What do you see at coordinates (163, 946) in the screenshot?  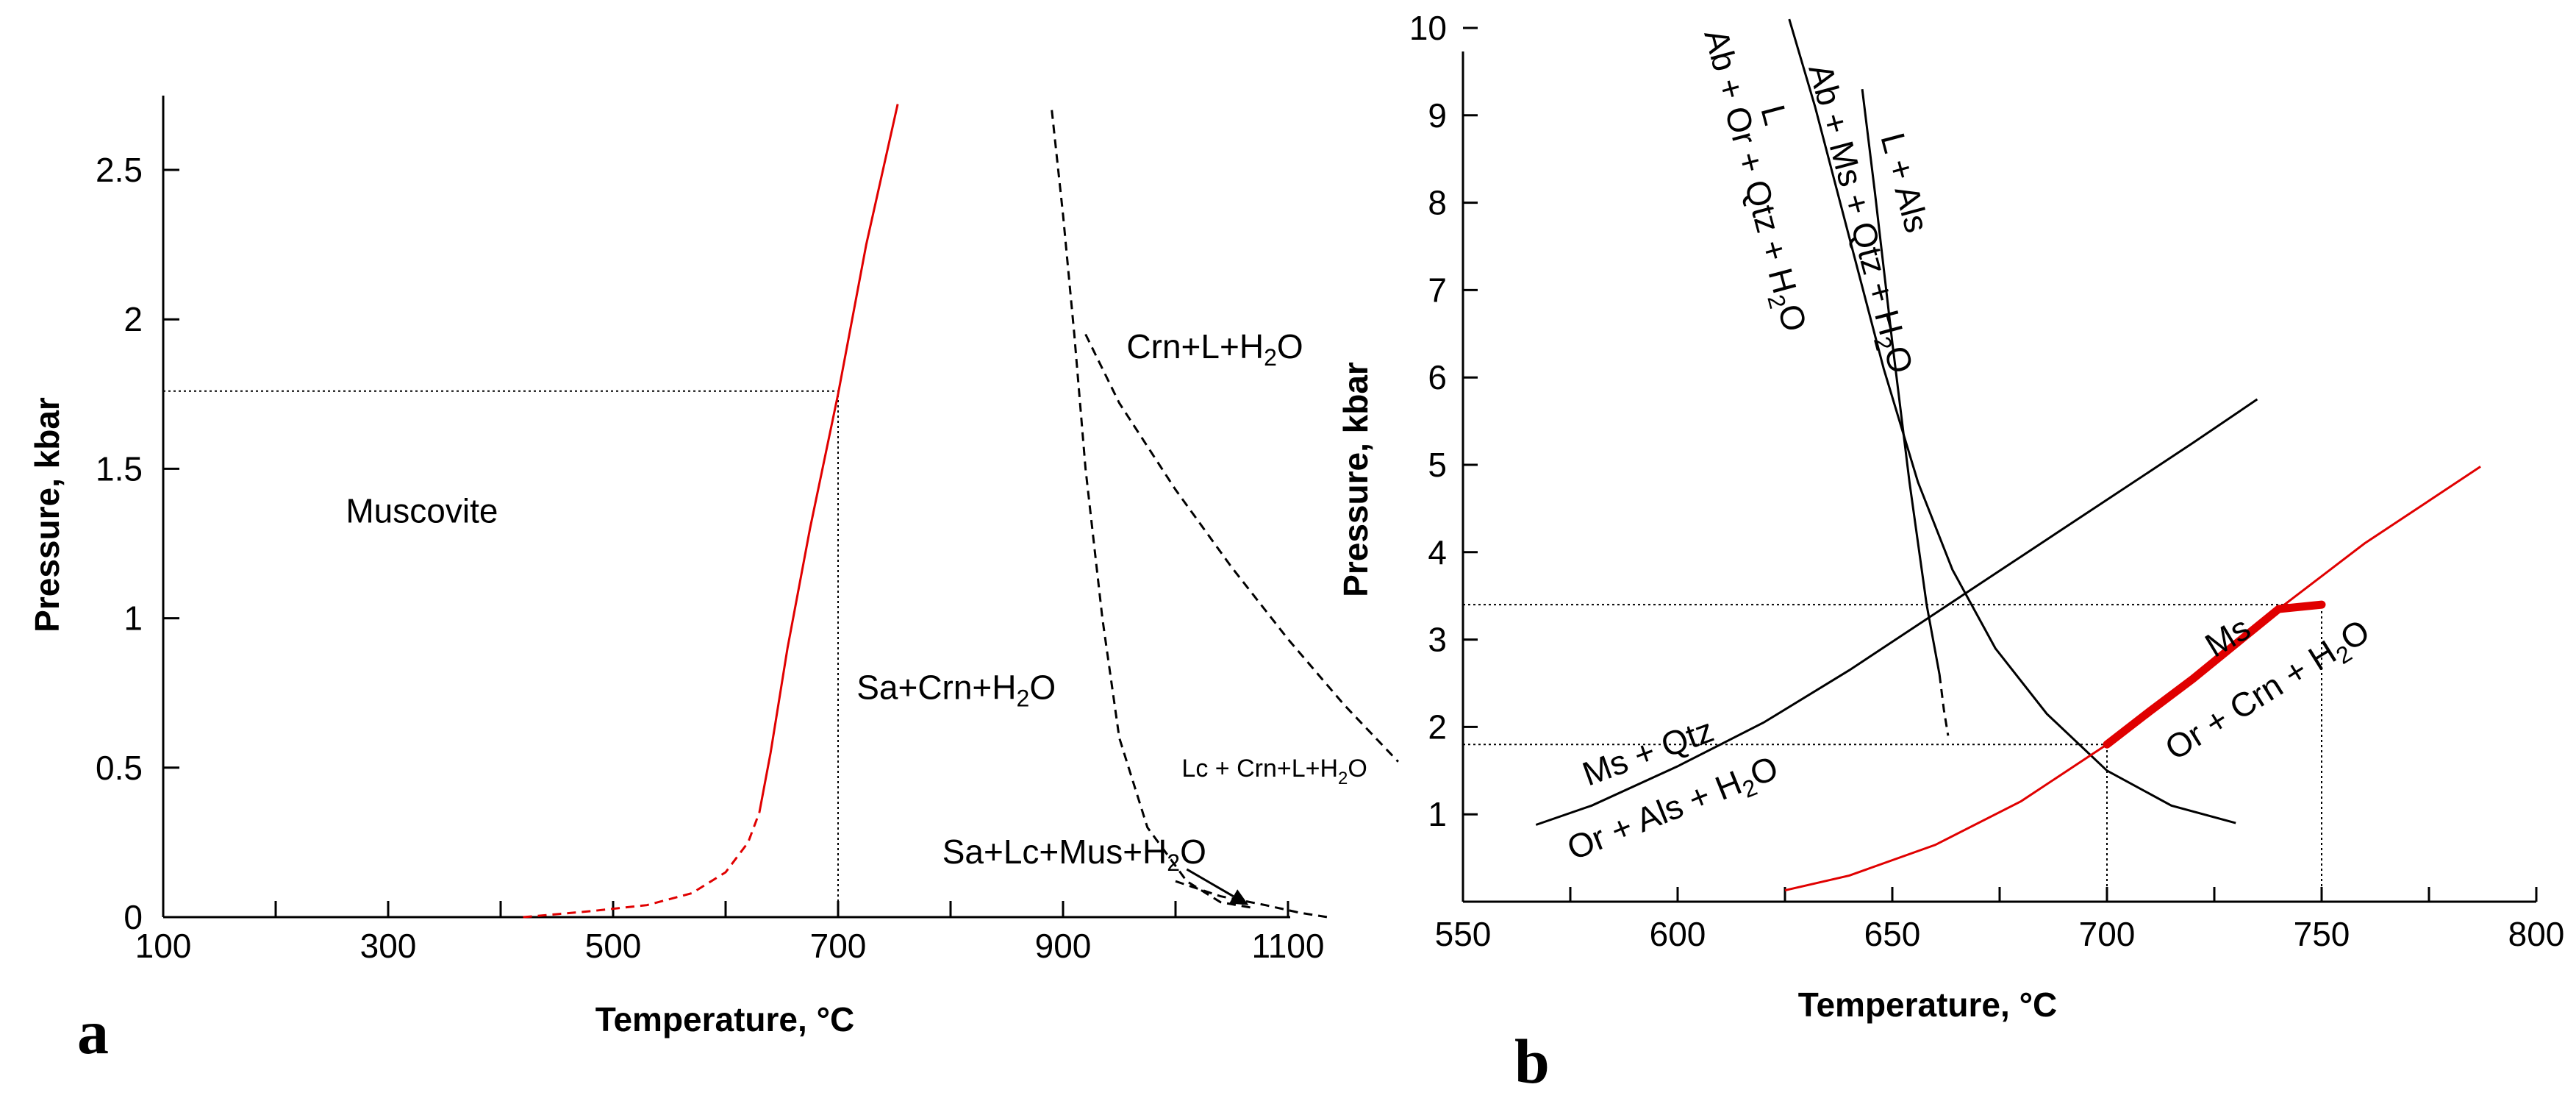 I see `panel-a-x-tick-label: 100` at bounding box center [163, 946].